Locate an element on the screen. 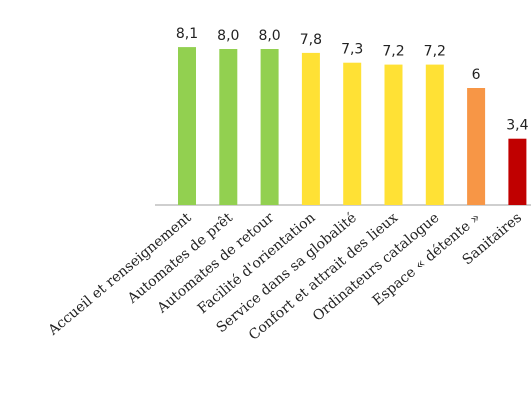  value-label-5: 7,3 is located at coordinates (352, 50).